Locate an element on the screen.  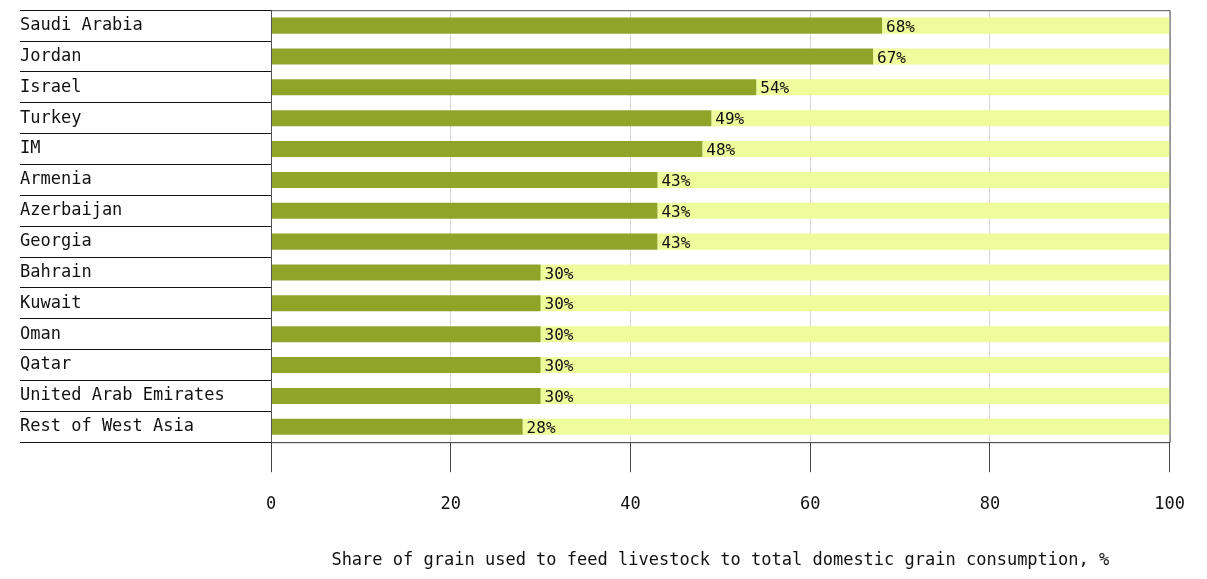
data-label: 28% is located at coordinates (541, 427).